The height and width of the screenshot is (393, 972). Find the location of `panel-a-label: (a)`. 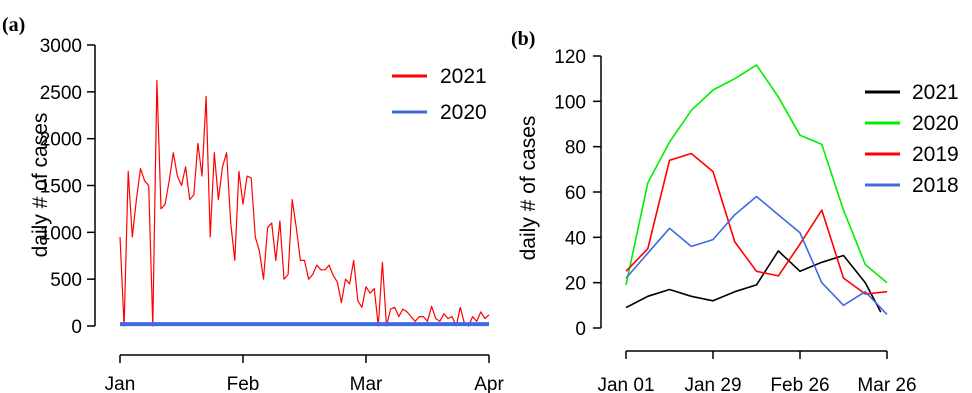

panel-a-label: (a) is located at coordinates (13, 25).